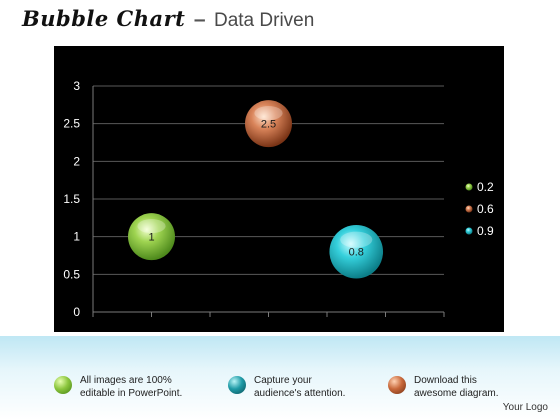  I want to click on feature-item-attention: Capture your audience's attention., so click(301, 389).